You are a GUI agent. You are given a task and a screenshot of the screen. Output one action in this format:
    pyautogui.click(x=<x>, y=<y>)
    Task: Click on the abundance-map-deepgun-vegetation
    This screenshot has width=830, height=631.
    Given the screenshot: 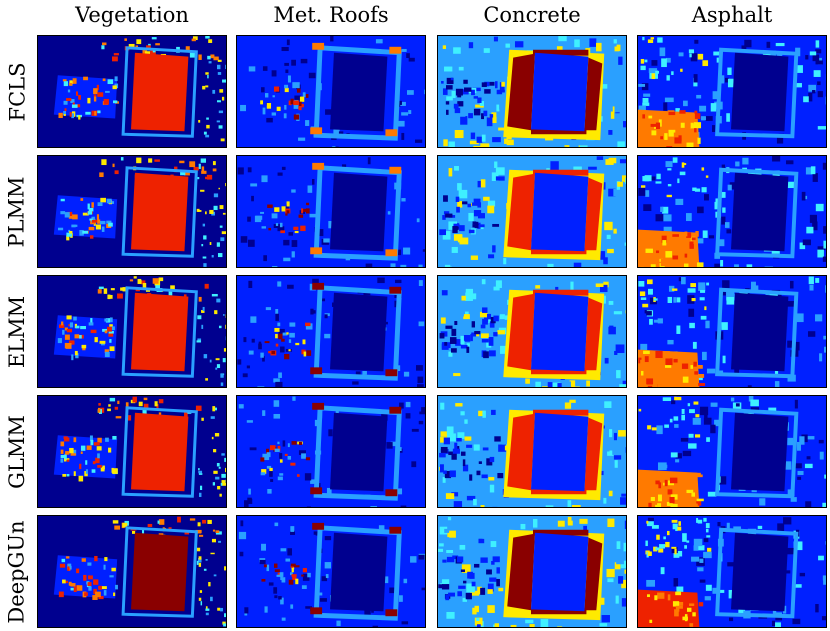 What is the action you would take?
    pyautogui.click(x=132, y=571)
    